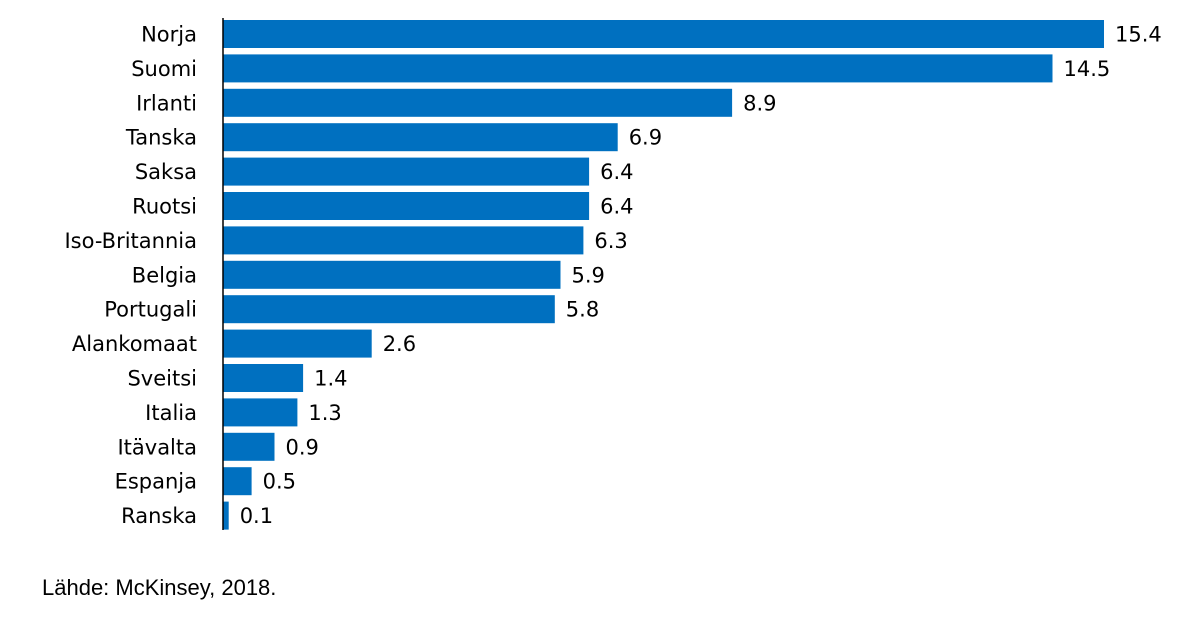  Describe the element at coordinates (169, 35) in the screenshot. I see `category-label: Norja` at that location.